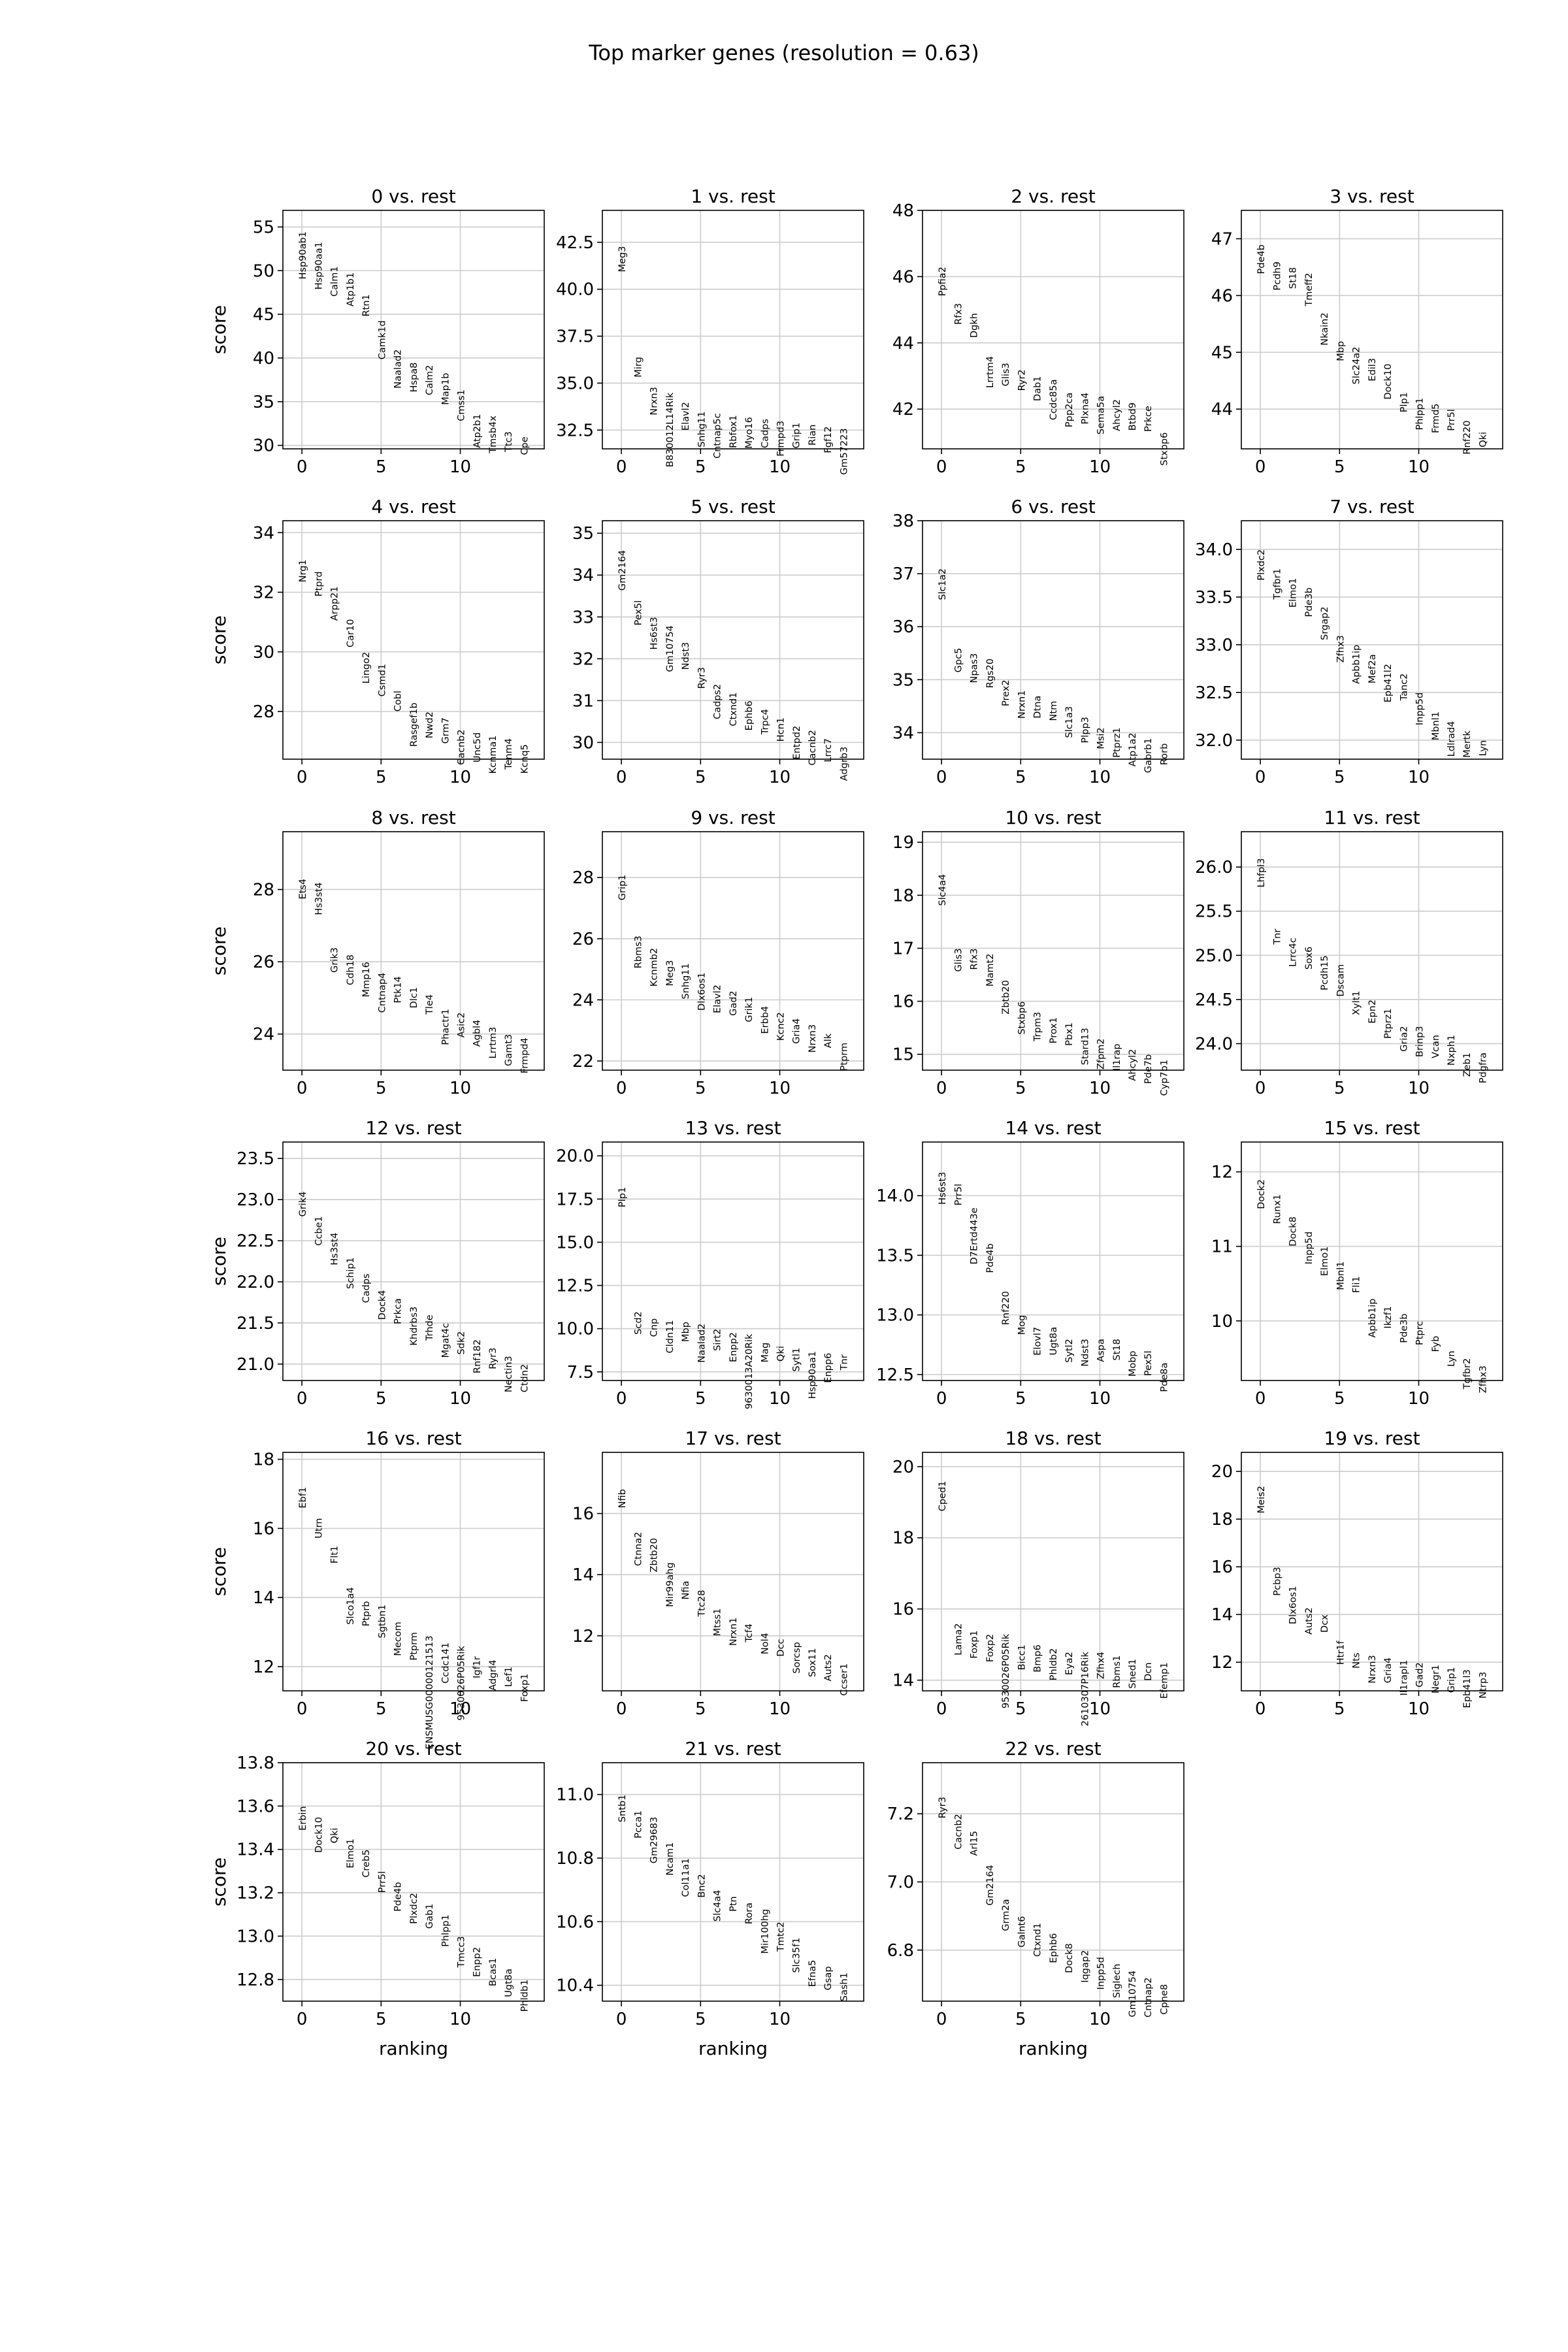  What do you see at coordinates (263, 402) in the screenshot?
I see `y-tick-label: 35` at bounding box center [263, 402].